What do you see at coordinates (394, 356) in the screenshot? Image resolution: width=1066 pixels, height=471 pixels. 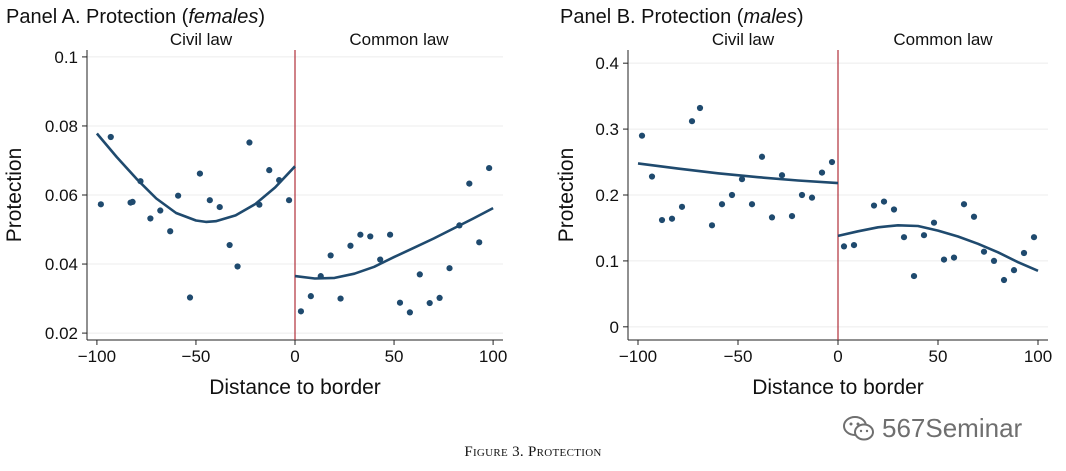 I see `panel-a-x-tick-label: 50` at bounding box center [394, 356].